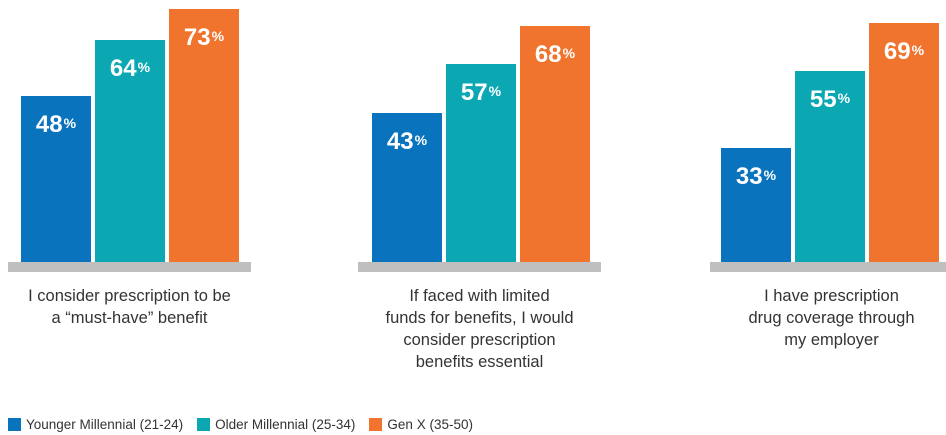 The height and width of the screenshot is (435, 946). What do you see at coordinates (56, 178) in the screenshot?
I see `bar: 48%` at bounding box center [56, 178].